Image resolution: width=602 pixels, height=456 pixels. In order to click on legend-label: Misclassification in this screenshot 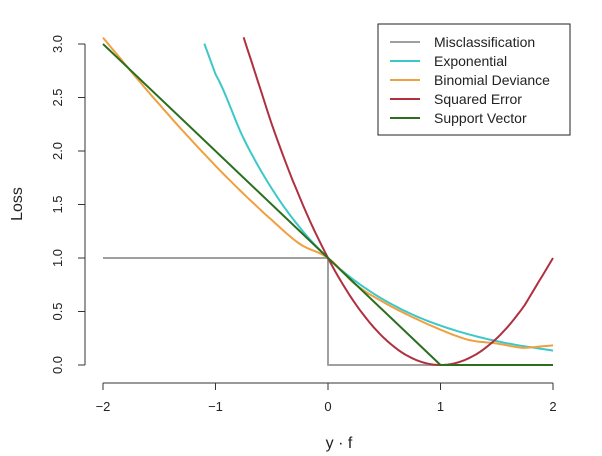, I will do `click(484, 42)`.